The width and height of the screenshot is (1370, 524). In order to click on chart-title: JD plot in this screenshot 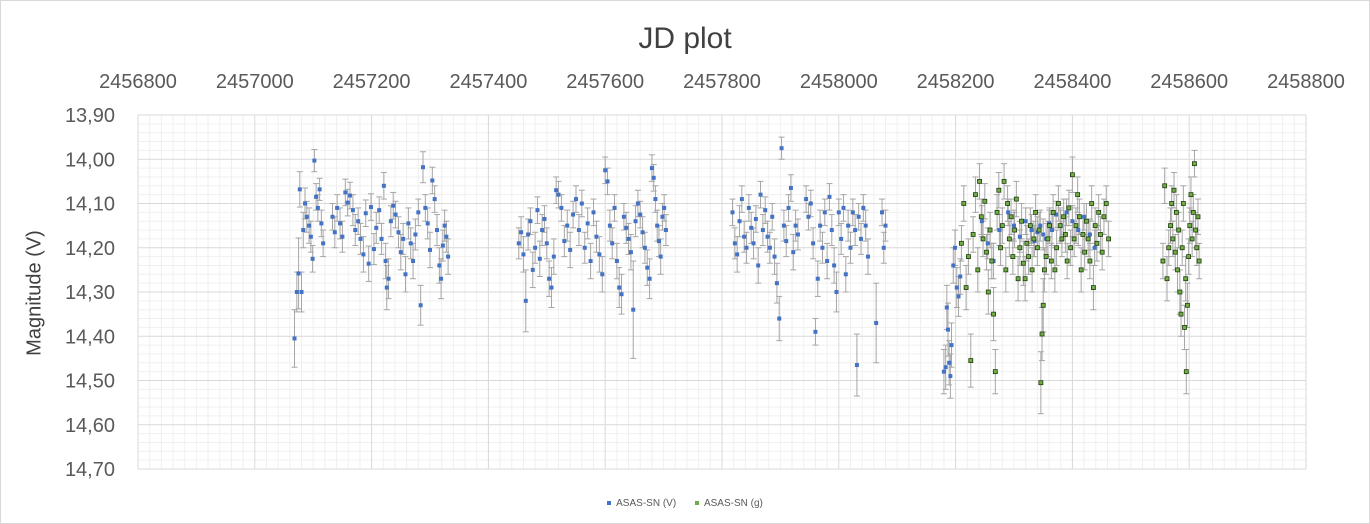, I will do `click(685, 38)`.